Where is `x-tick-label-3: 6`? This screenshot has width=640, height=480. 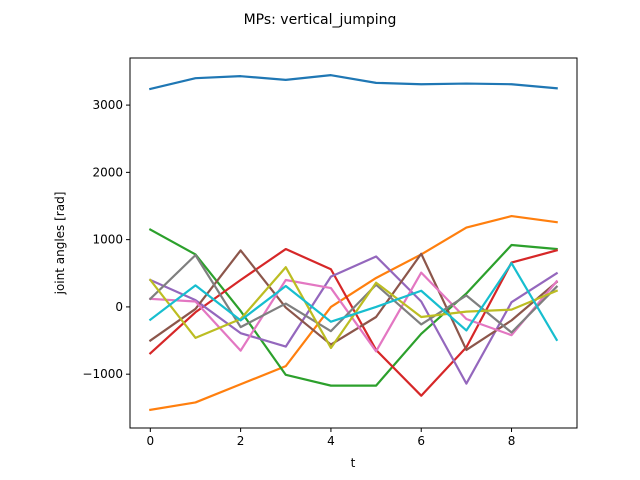 x-tick-label-3: 6 is located at coordinates (421, 441).